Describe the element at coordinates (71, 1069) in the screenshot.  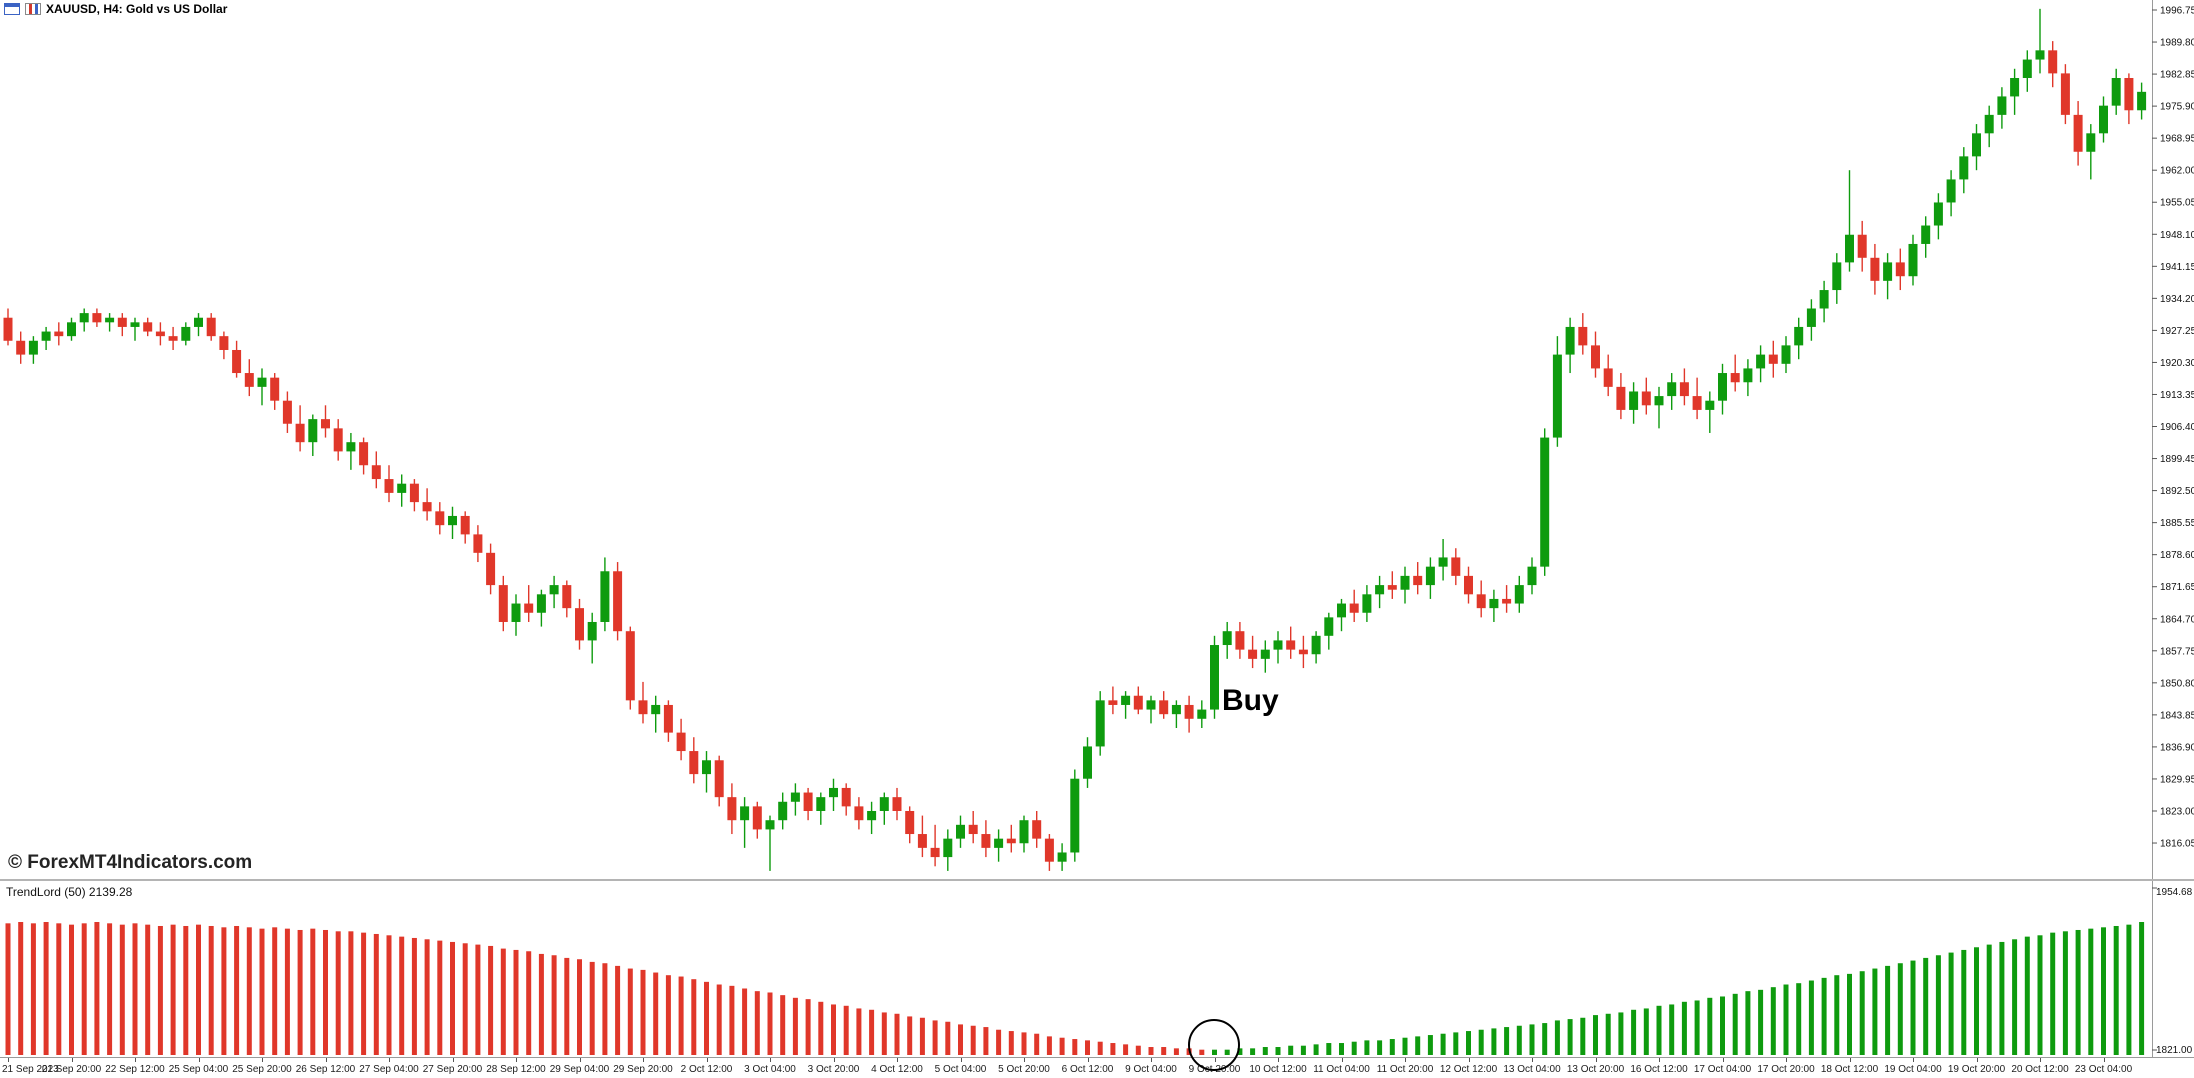
I see `time-axis-label: 21 Sep 20:00` at that location.